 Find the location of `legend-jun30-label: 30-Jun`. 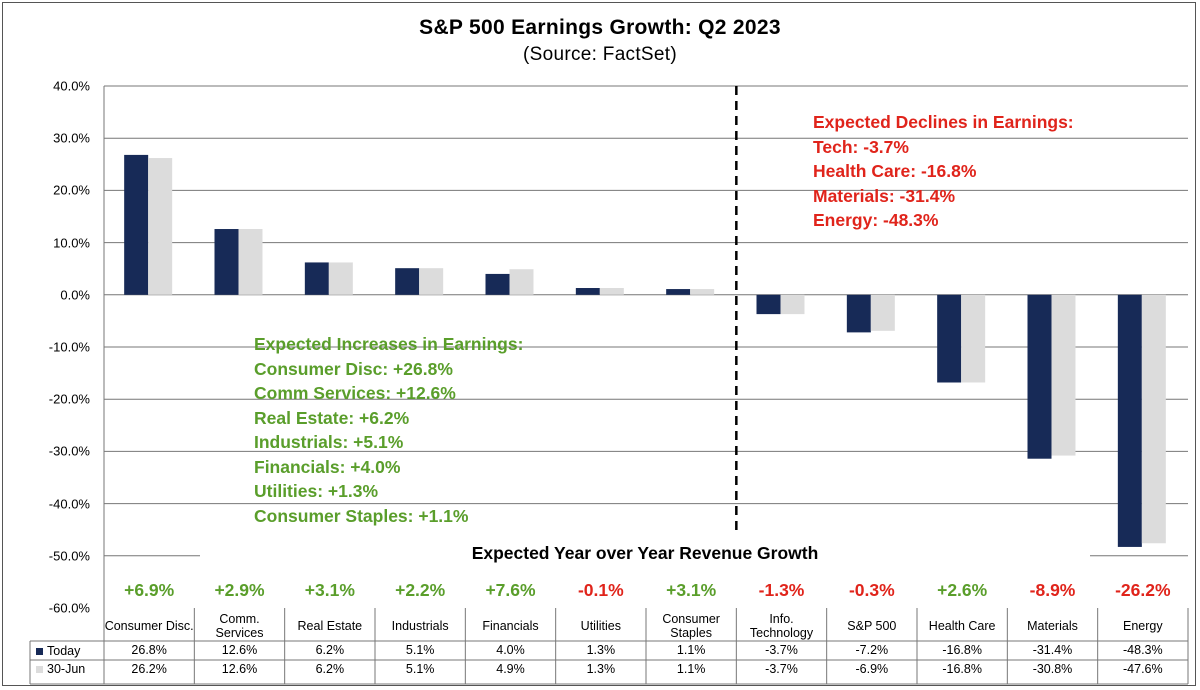

legend-jun30-label: 30-Jun is located at coordinates (66, 669).